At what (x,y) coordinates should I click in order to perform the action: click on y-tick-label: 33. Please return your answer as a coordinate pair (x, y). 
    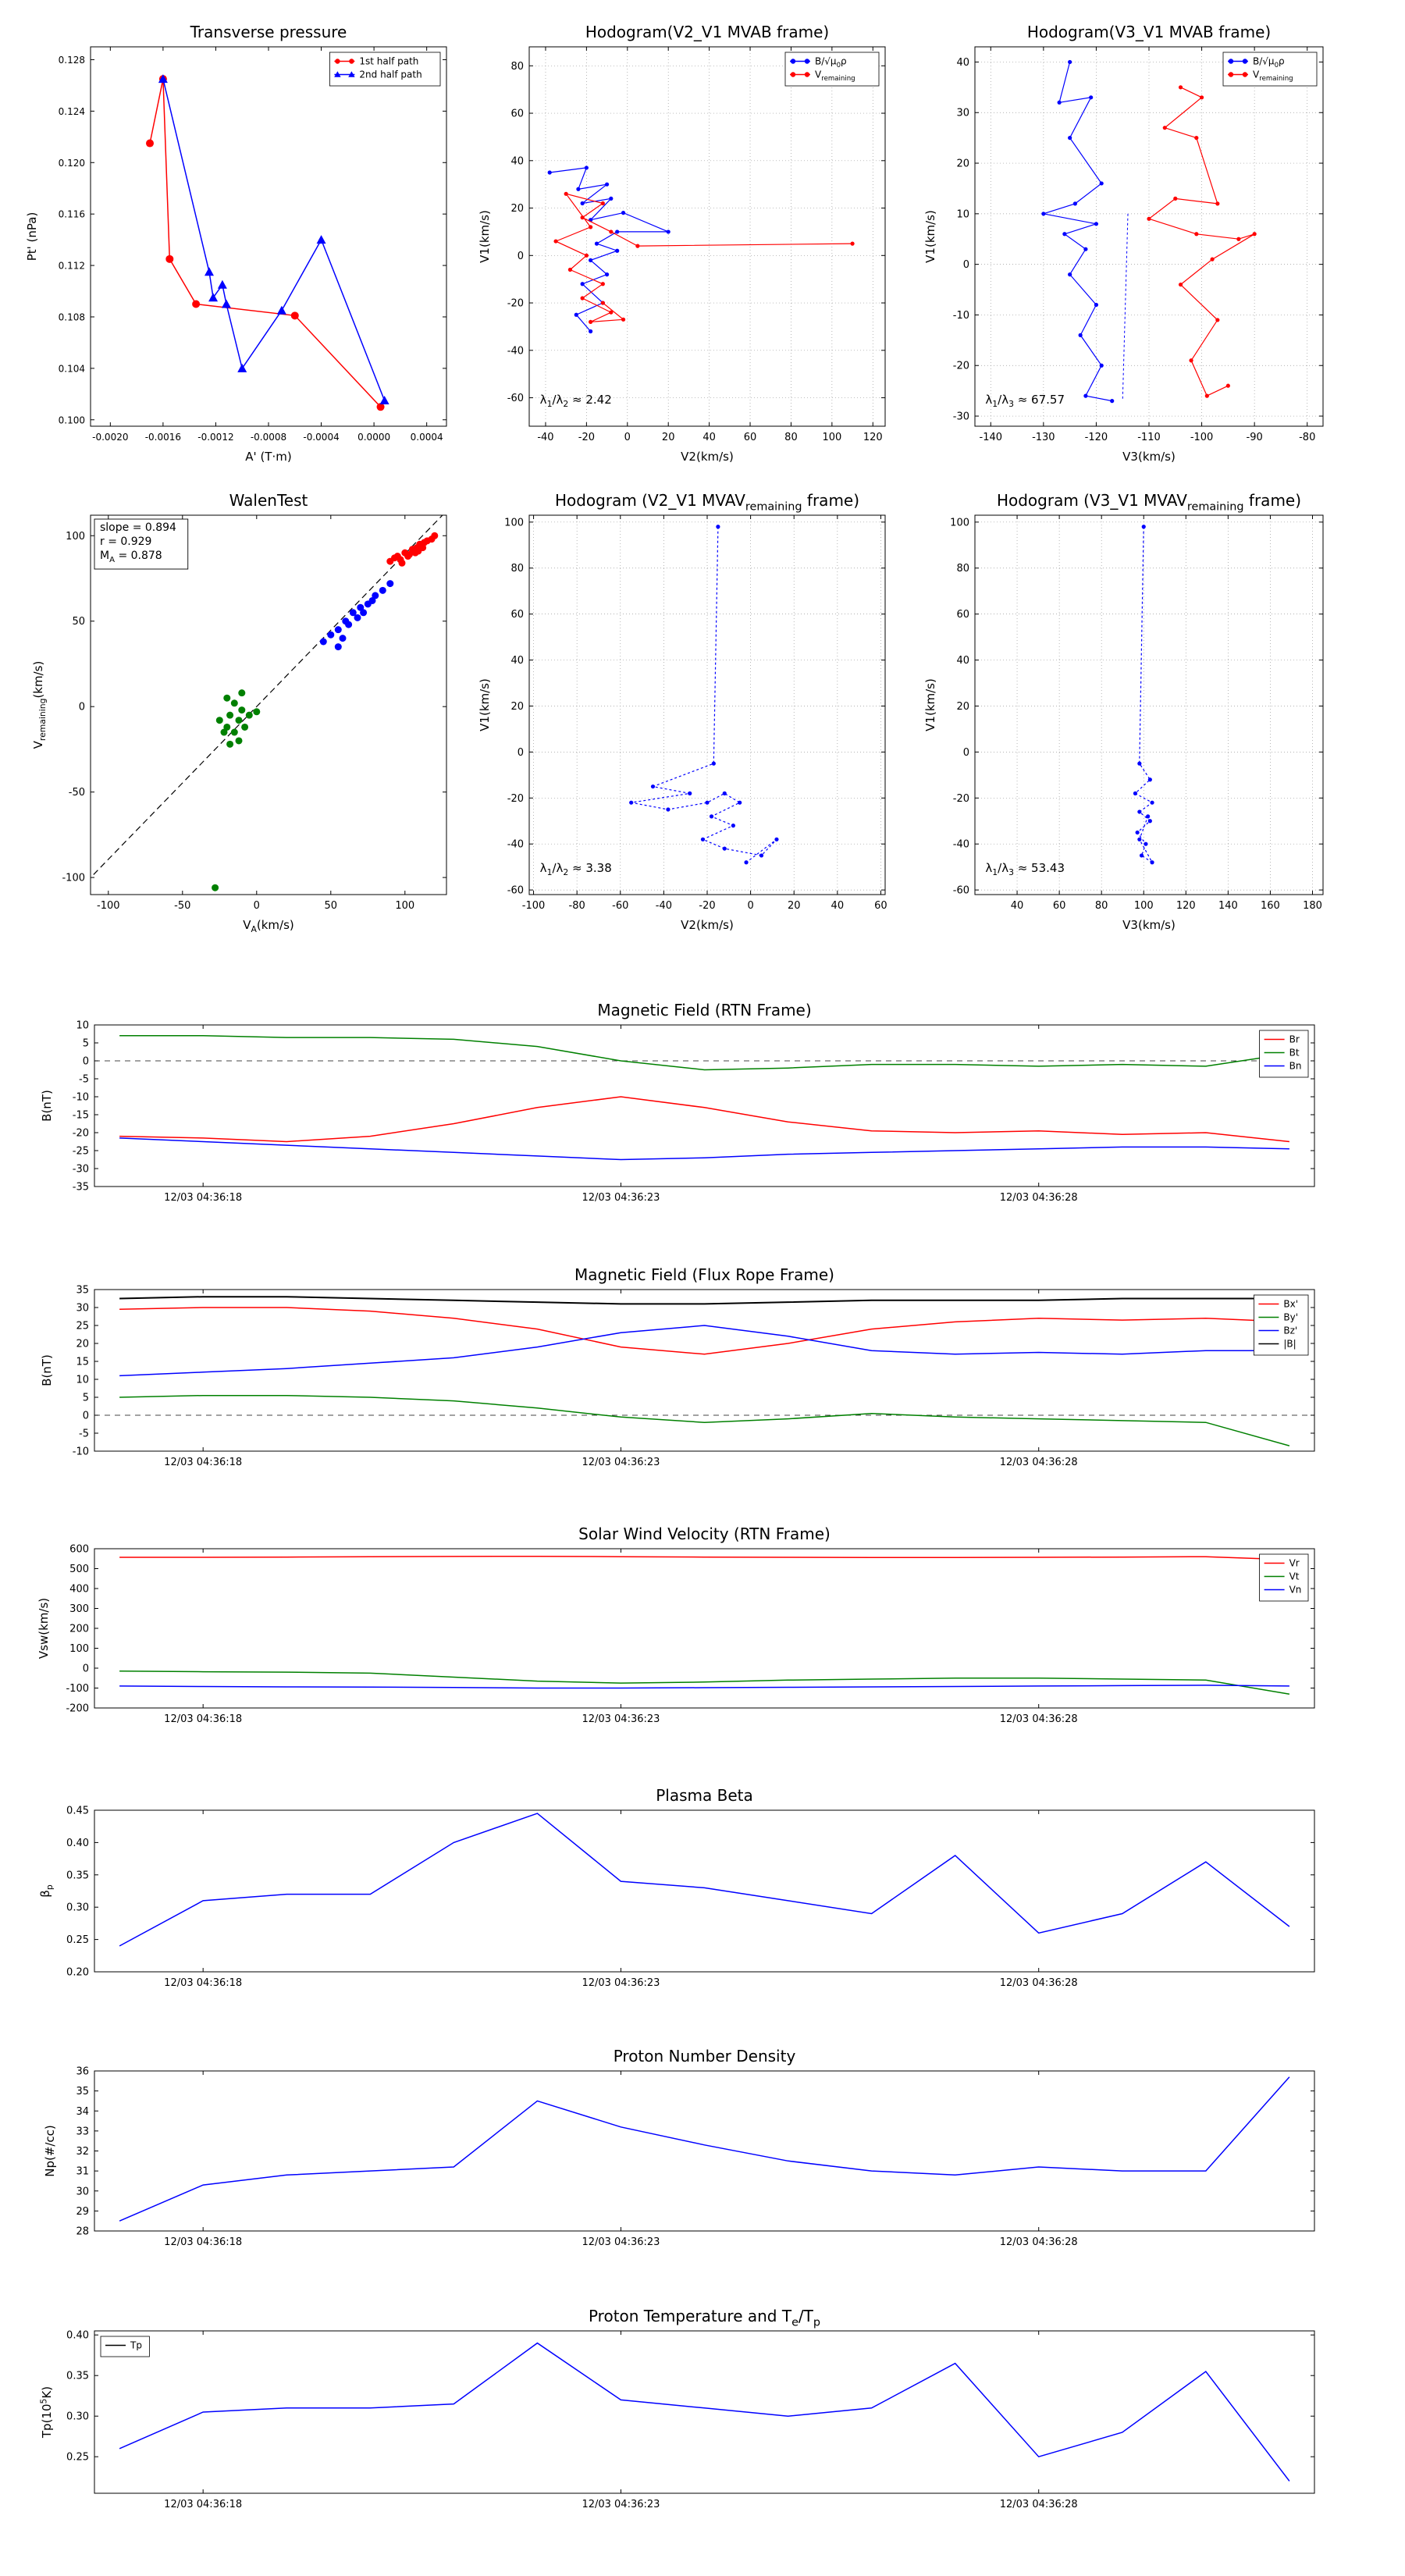
    Looking at the image, I should click on (82, 2131).